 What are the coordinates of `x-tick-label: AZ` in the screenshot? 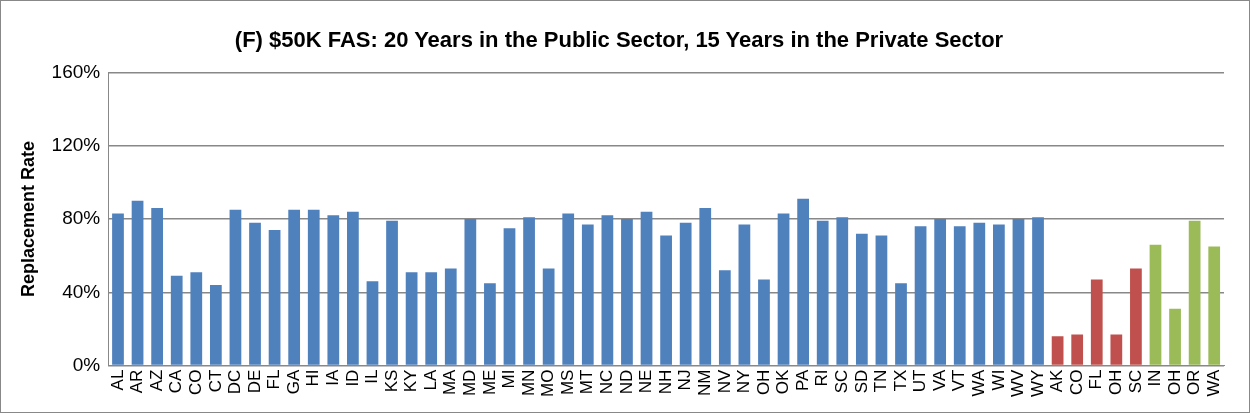 It's located at (156, 380).